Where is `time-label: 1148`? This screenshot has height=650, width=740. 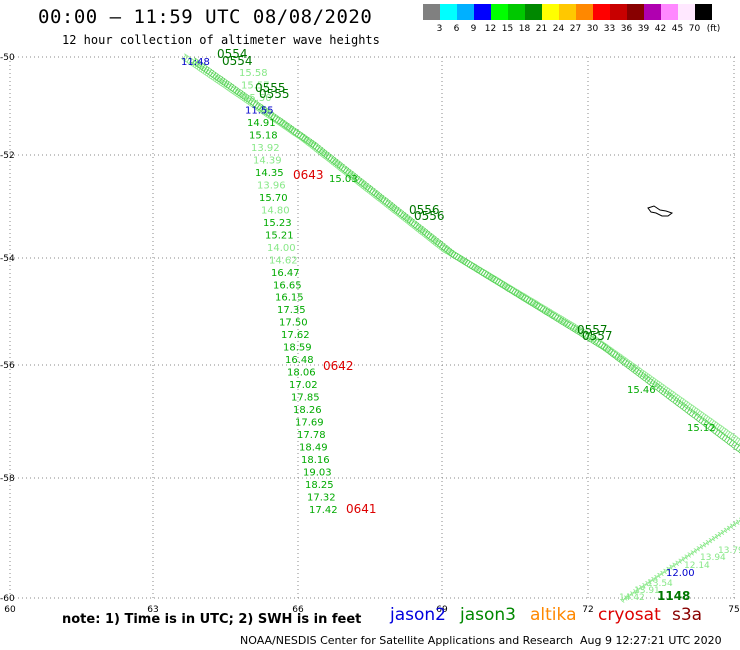
time-label: 1148 is located at coordinates (673, 596).